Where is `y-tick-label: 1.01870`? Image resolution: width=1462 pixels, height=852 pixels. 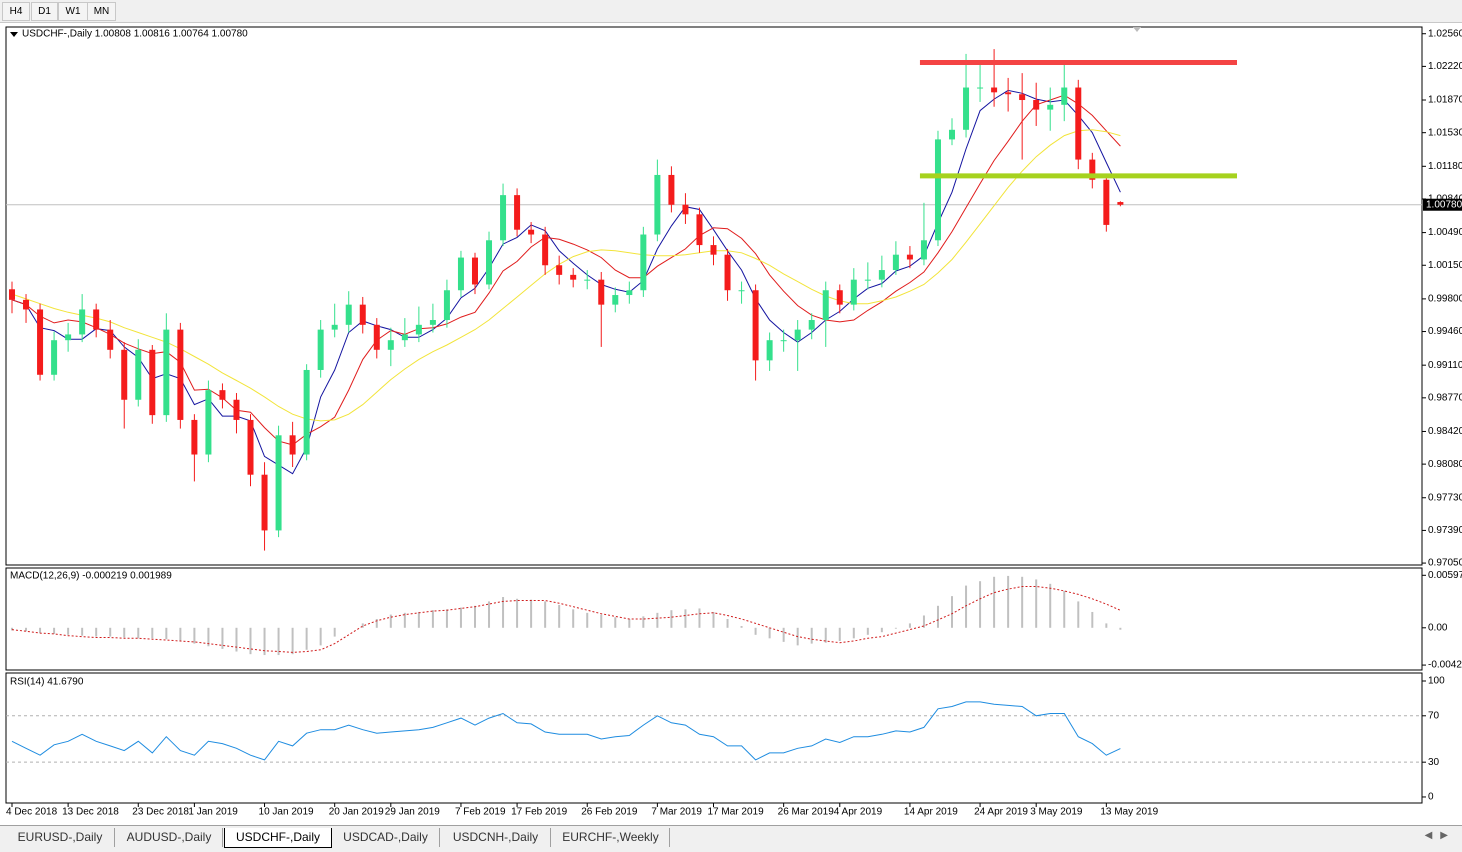
y-tick-label: 1.01870 is located at coordinates (1445, 100).